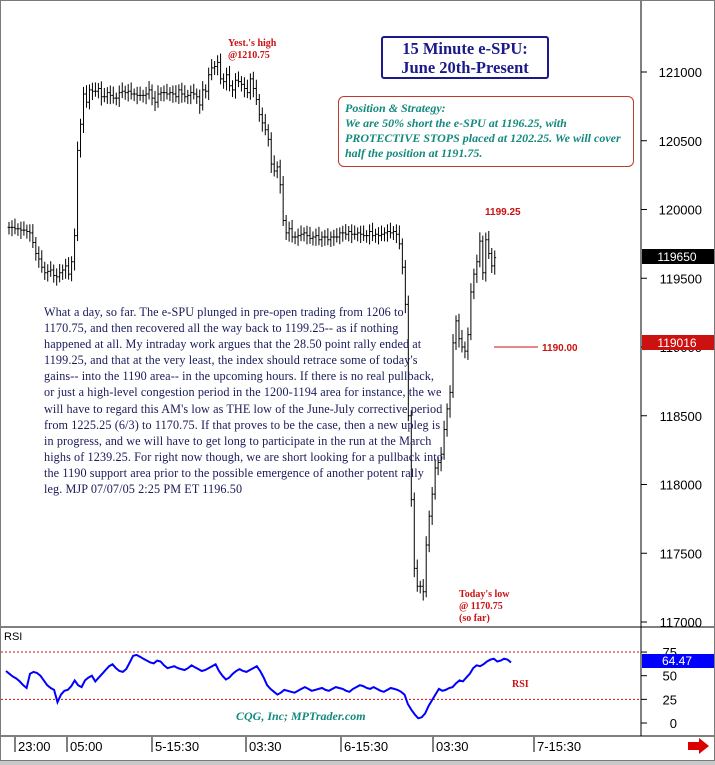 The image size is (715, 765). I want to click on chart-title-line1: 15 Minute e-SPU:, so click(465, 48).